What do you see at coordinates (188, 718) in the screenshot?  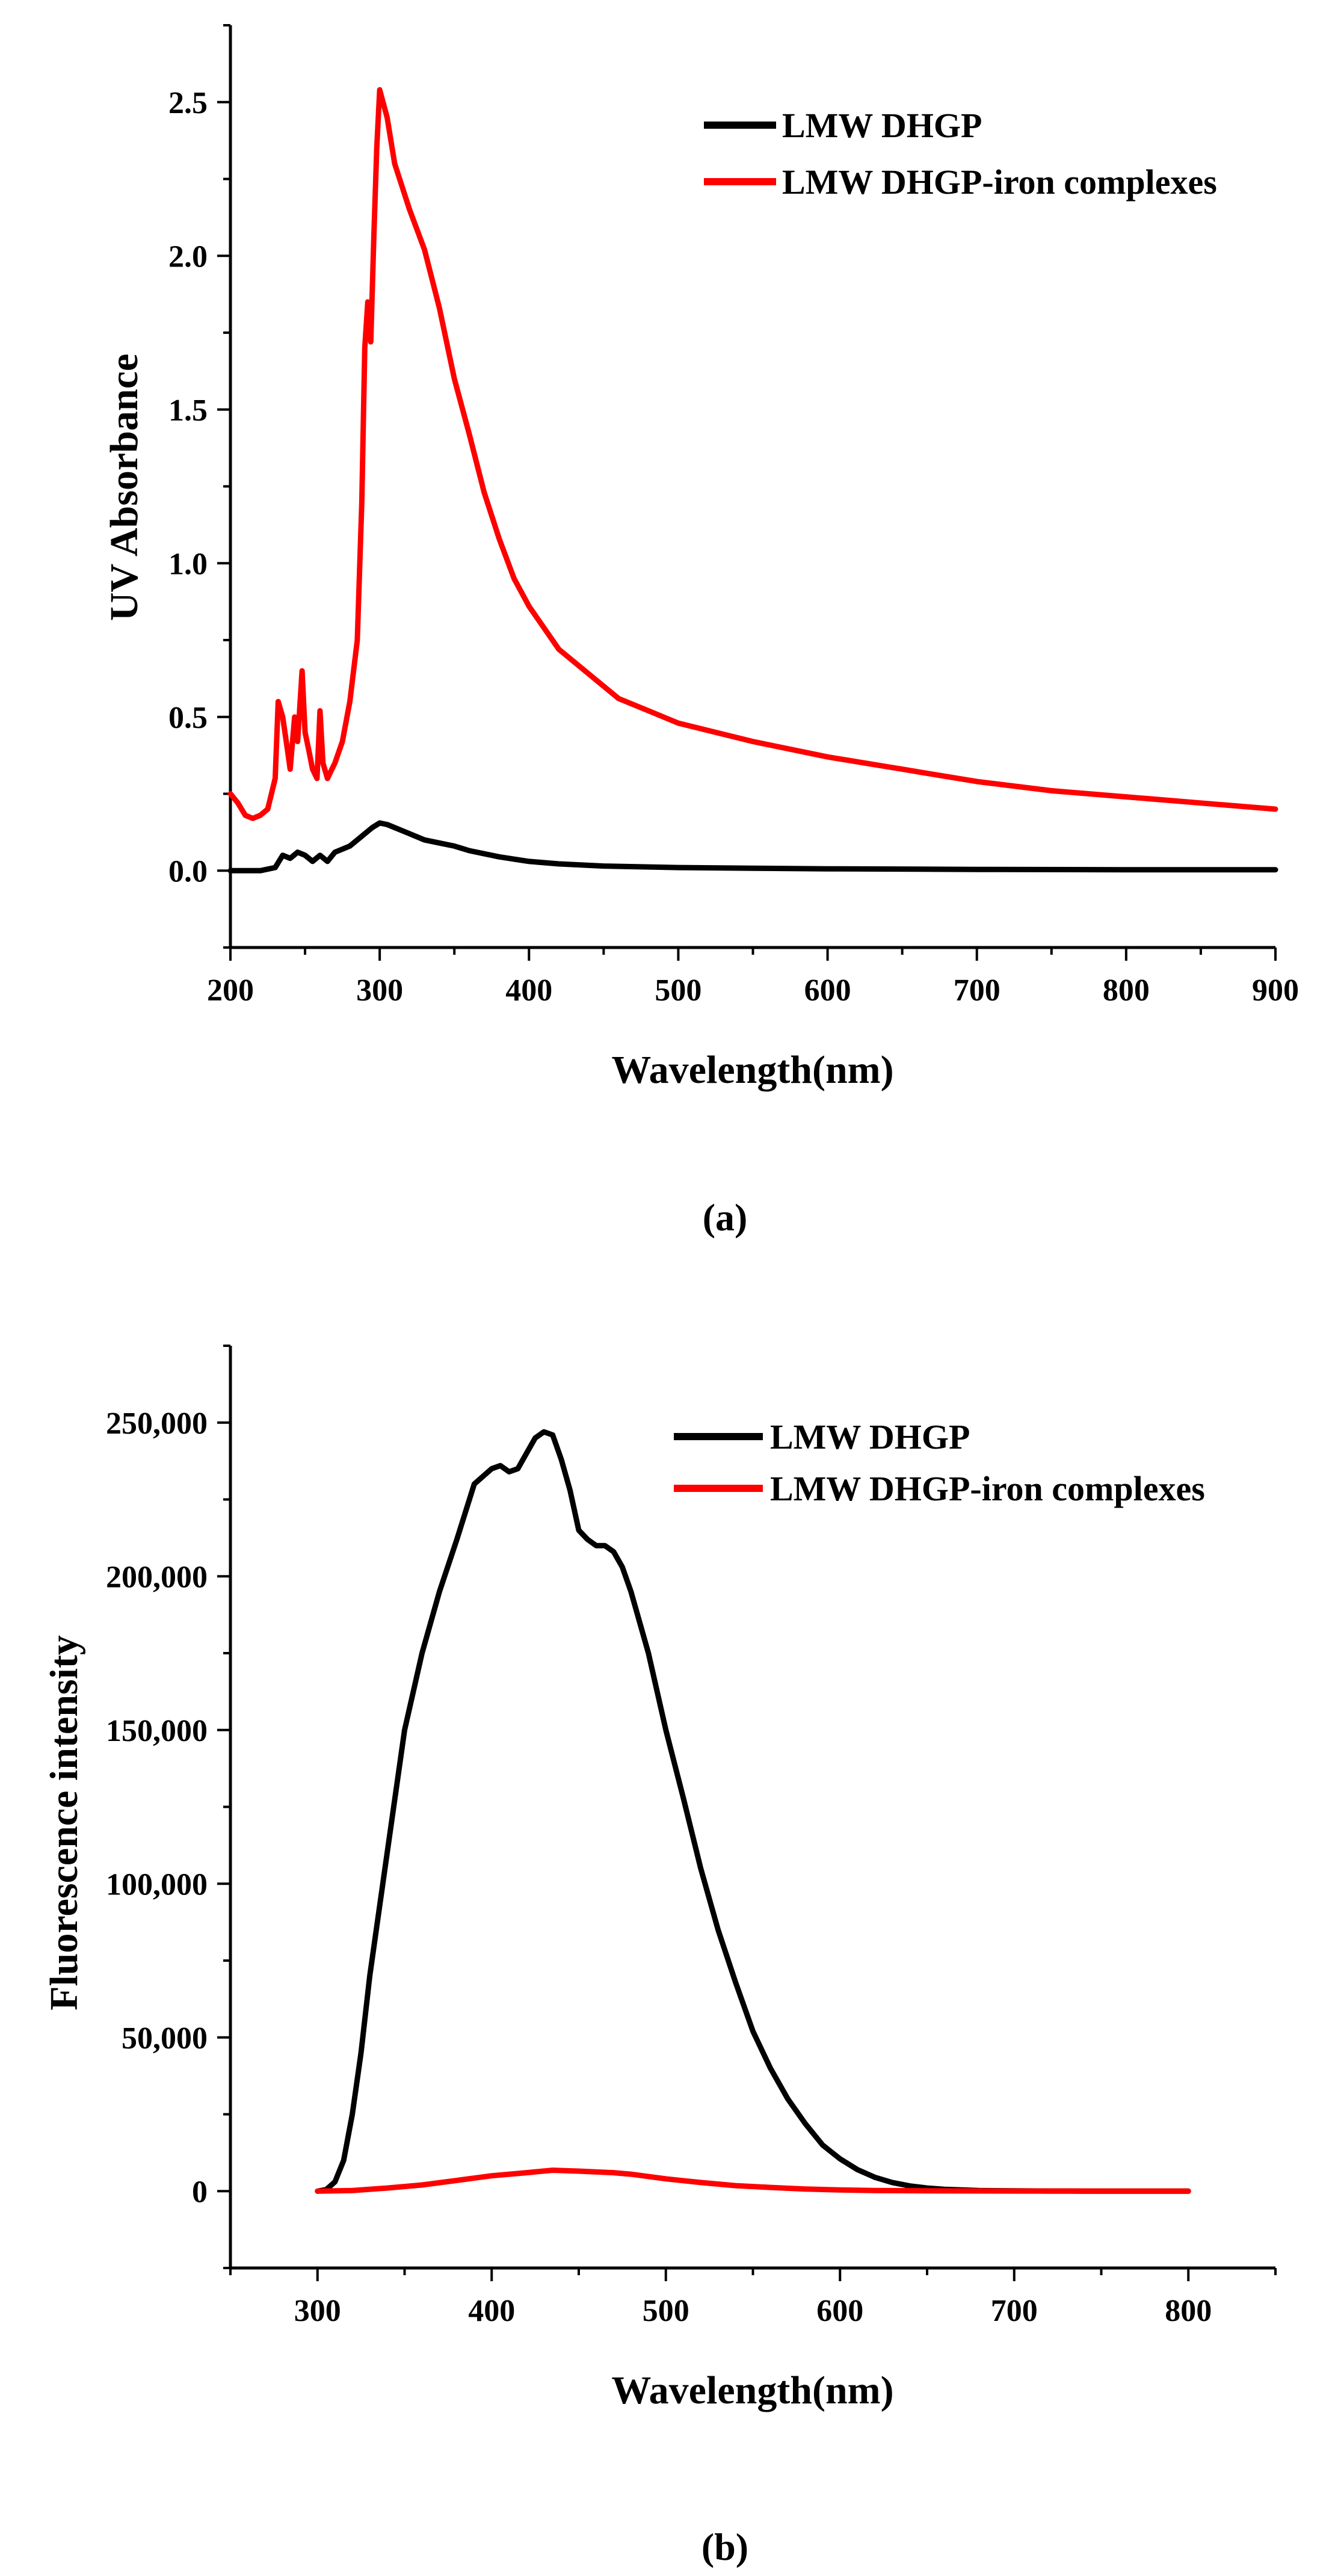 I see `chart-a-y-tick-label: 0.5` at bounding box center [188, 718].